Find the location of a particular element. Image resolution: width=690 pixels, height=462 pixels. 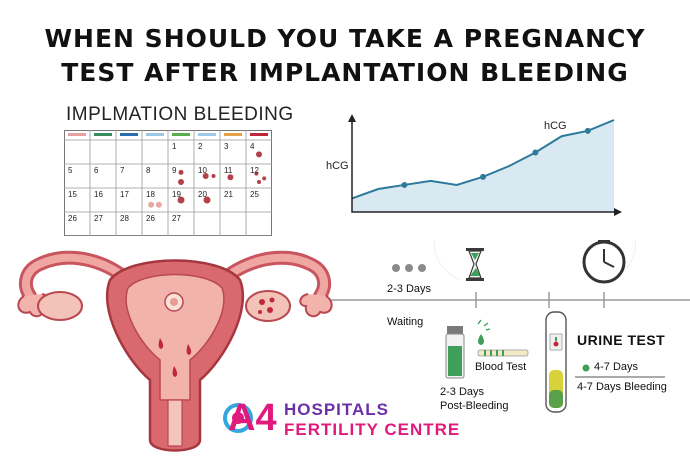

calendar-day-number: 18 is located at coordinates (150, 194).